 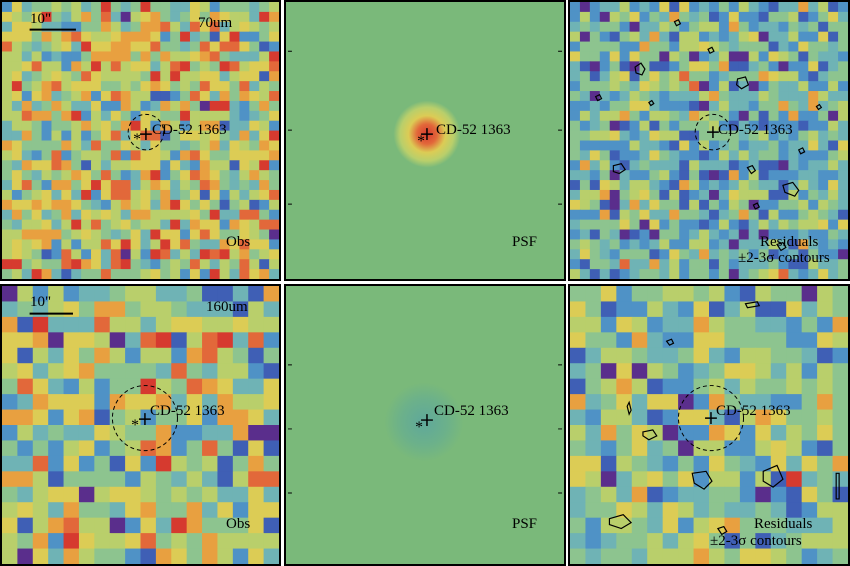 I want to click on band-label: 70um, so click(x=215, y=23).